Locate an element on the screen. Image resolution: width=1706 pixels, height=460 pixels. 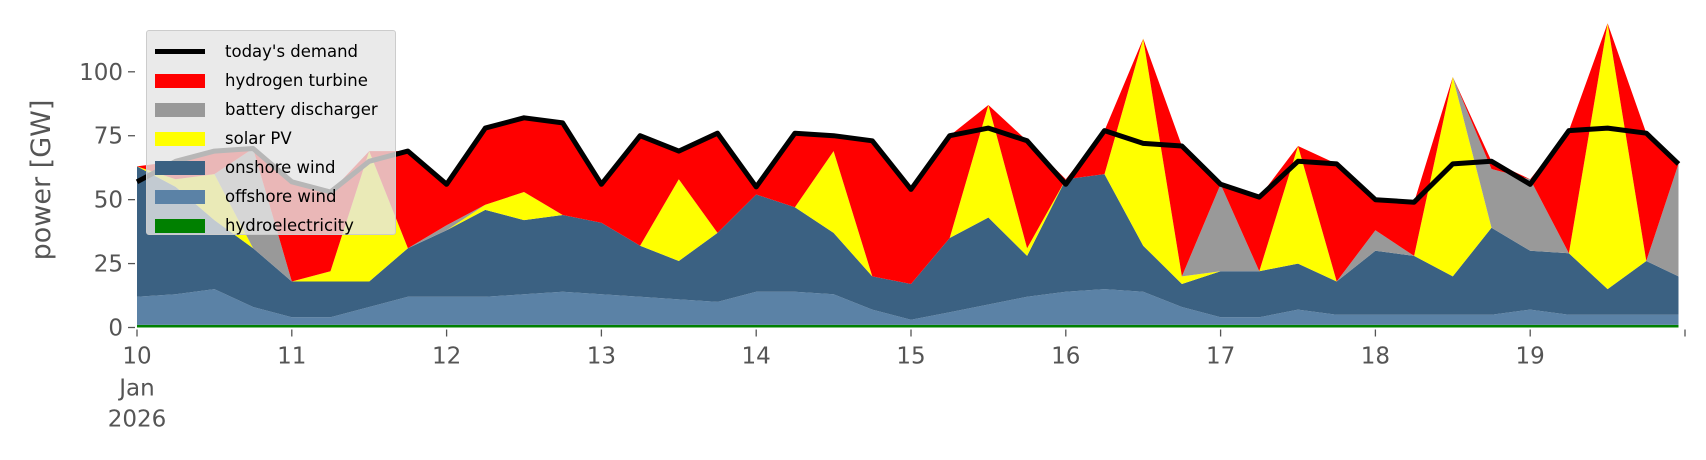
x-tick-label: 18 is located at coordinates (1375, 357).